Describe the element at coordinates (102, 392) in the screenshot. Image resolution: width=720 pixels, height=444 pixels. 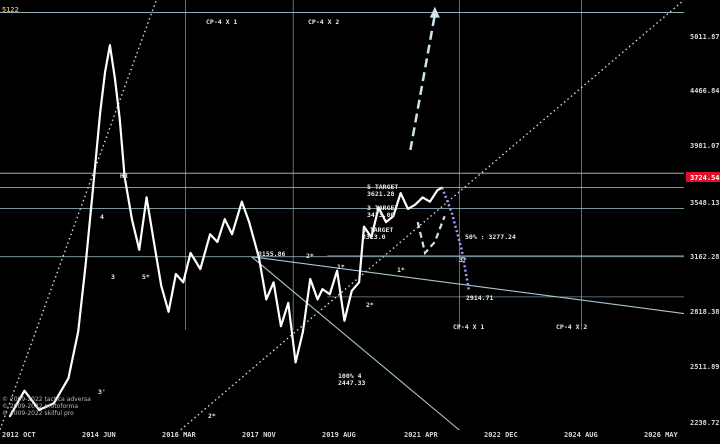
I see `wave-3-prime: 3'` at that location.